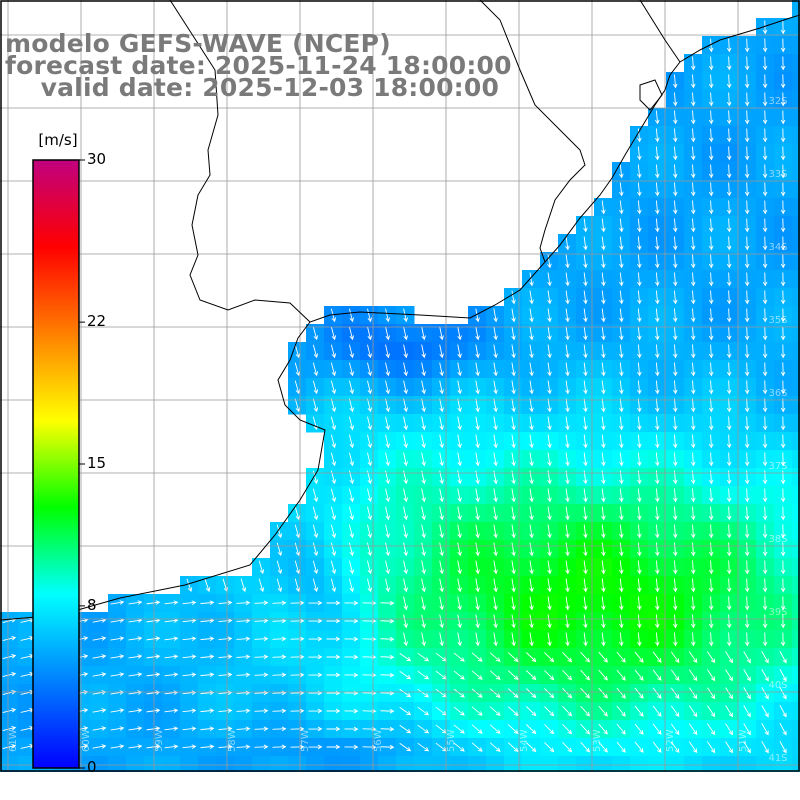 The width and height of the screenshot is (800, 800). I want to click on longitude-label: 58W, so click(232, 740).